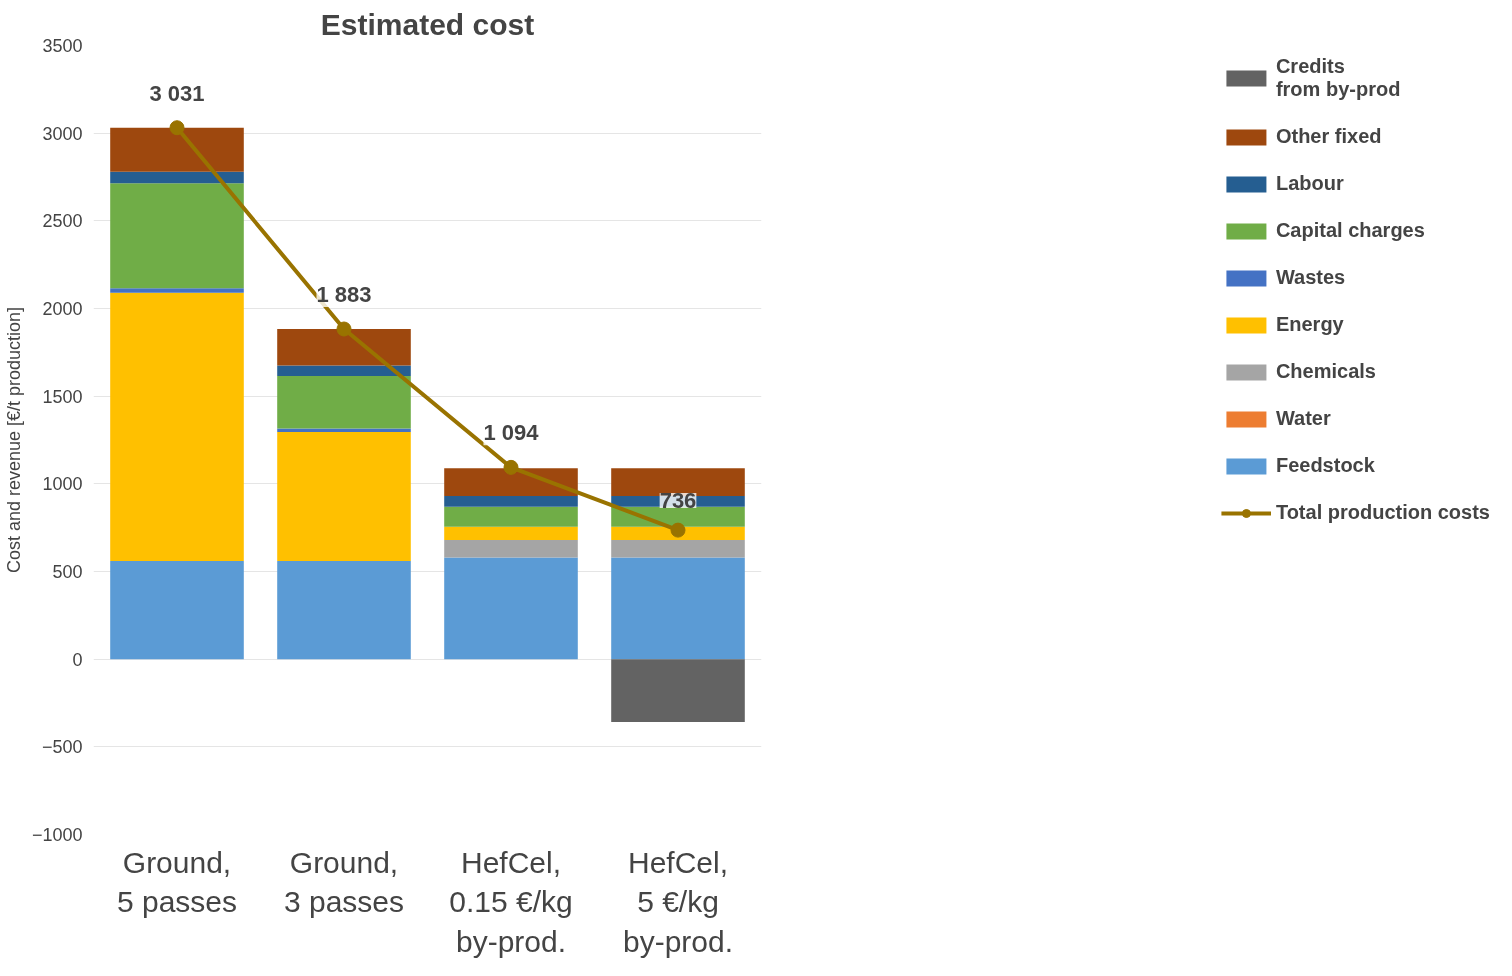  Describe the element at coordinates (67, 572) in the screenshot. I see `y-tick-label: 500` at that location.